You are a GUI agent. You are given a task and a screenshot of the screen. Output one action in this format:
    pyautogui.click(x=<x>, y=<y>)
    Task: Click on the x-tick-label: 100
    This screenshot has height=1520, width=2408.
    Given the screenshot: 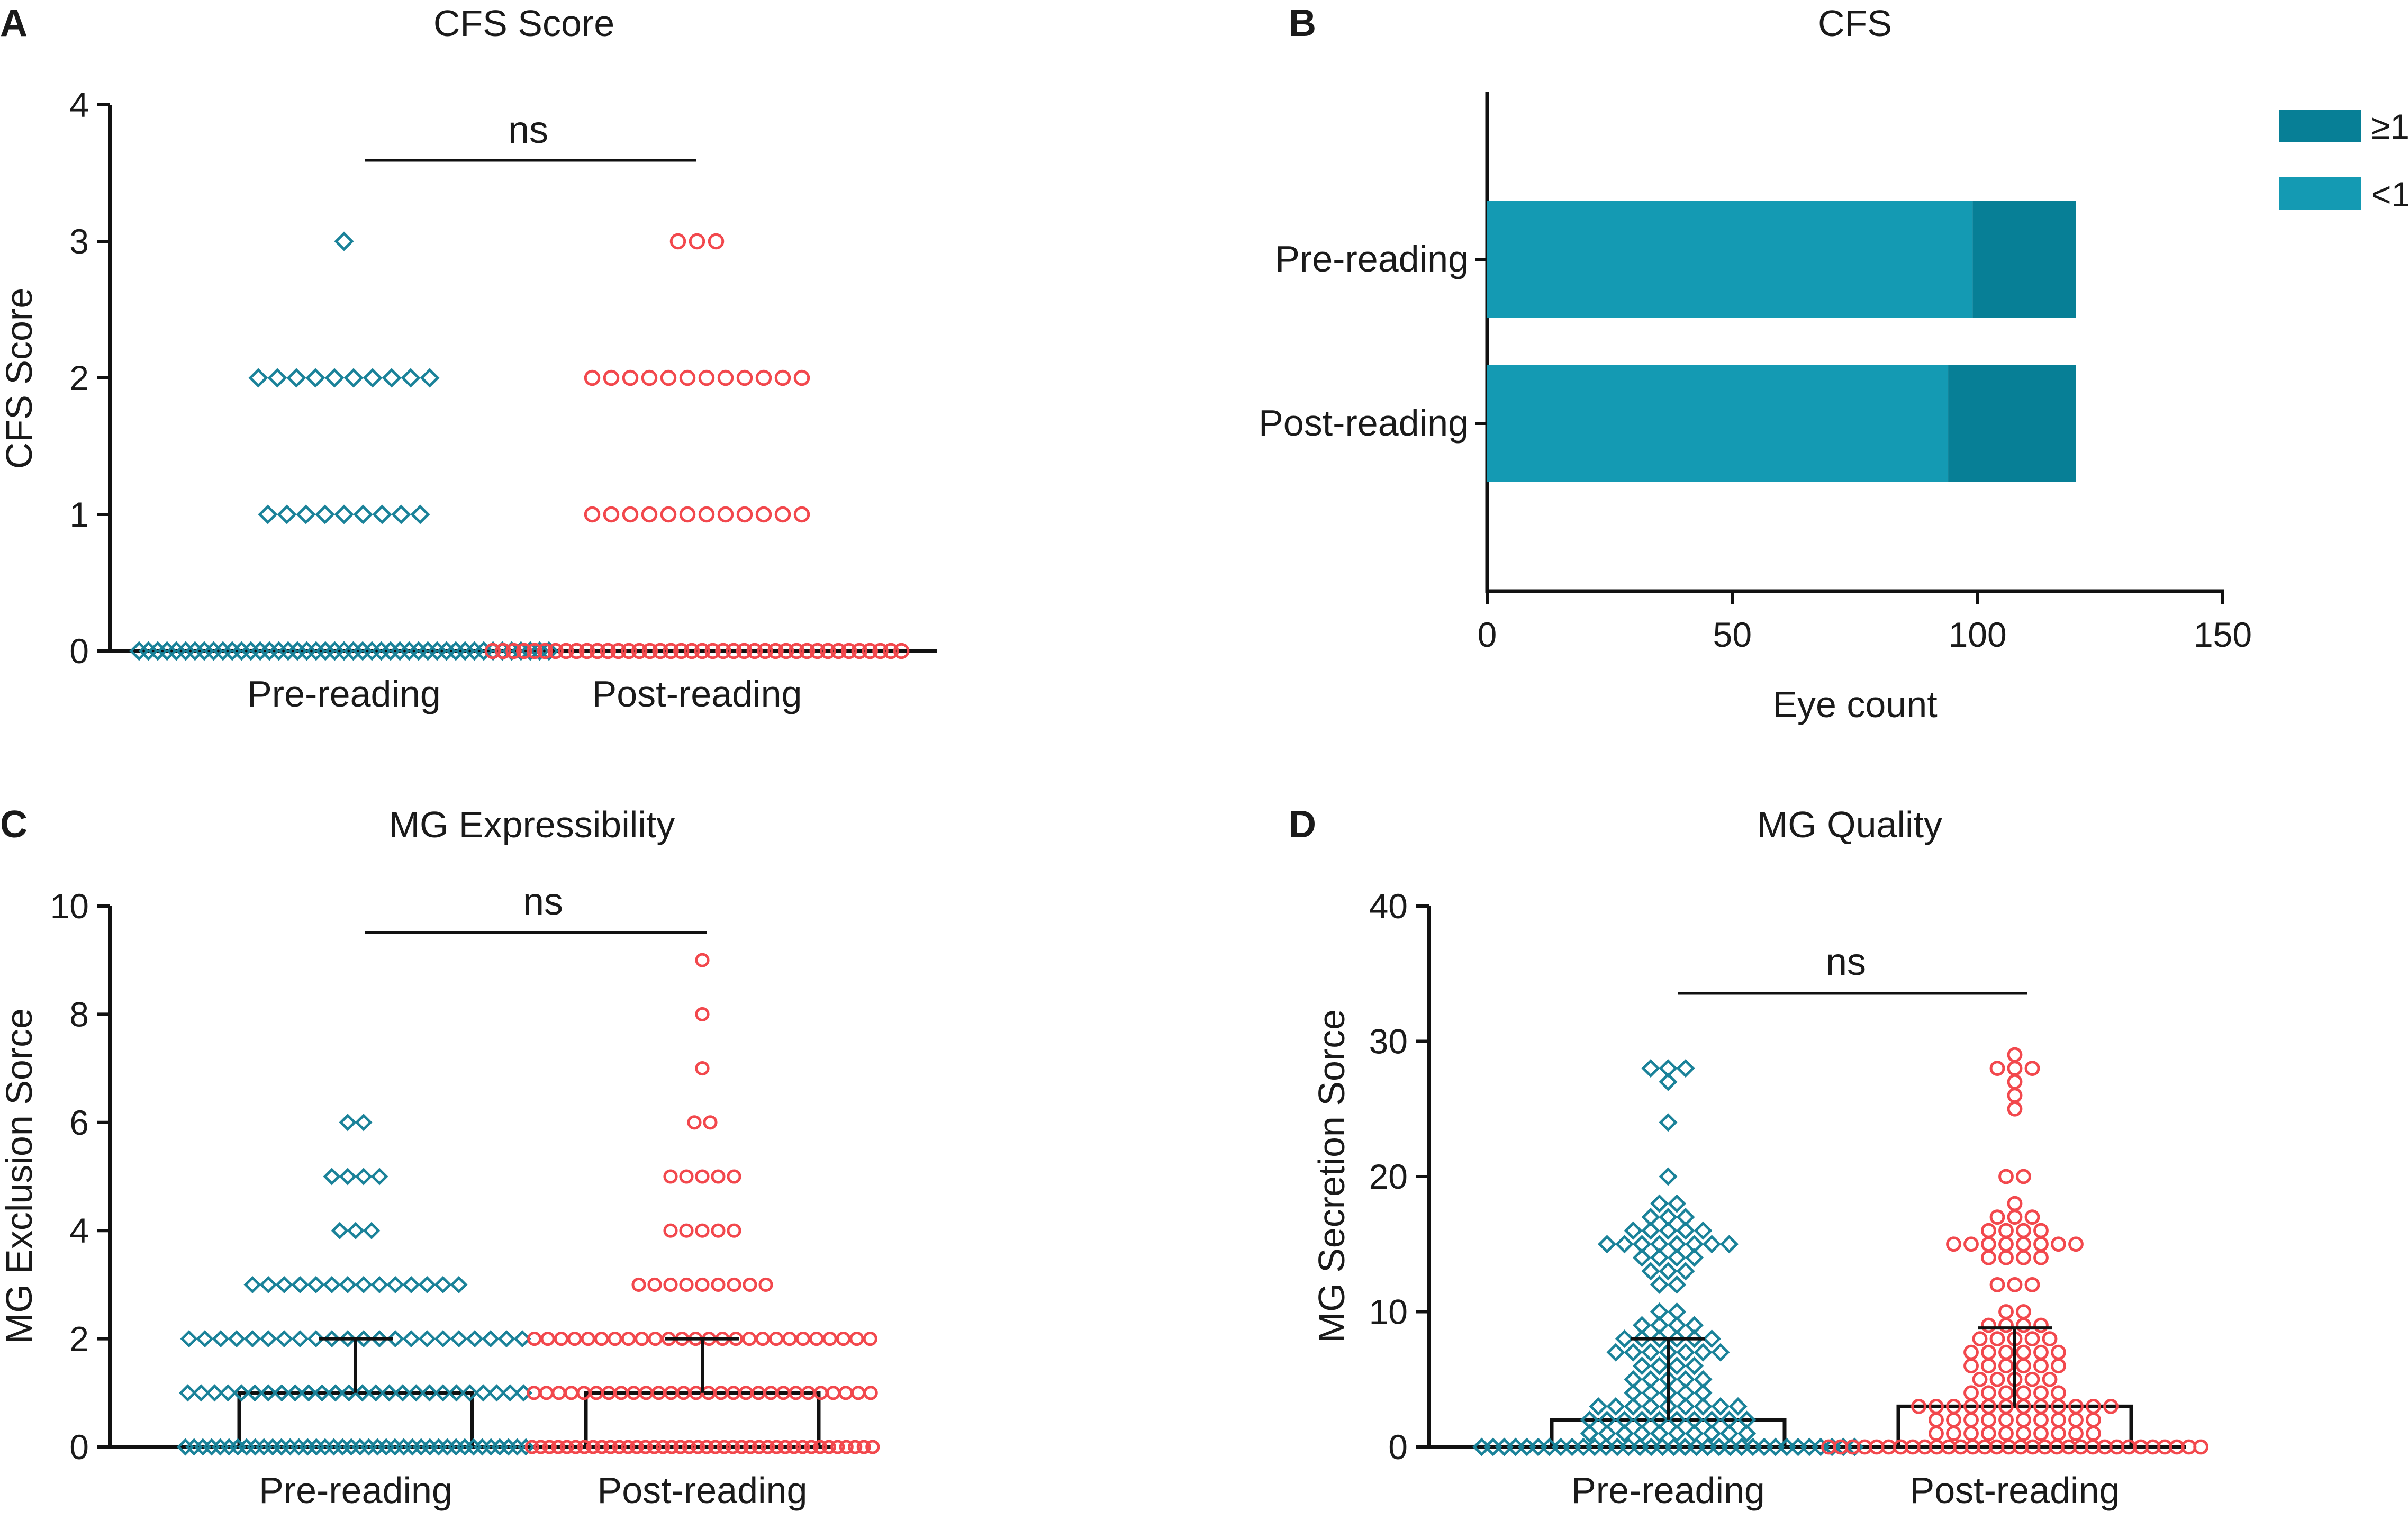 What is the action you would take?
    pyautogui.click(x=1978, y=634)
    